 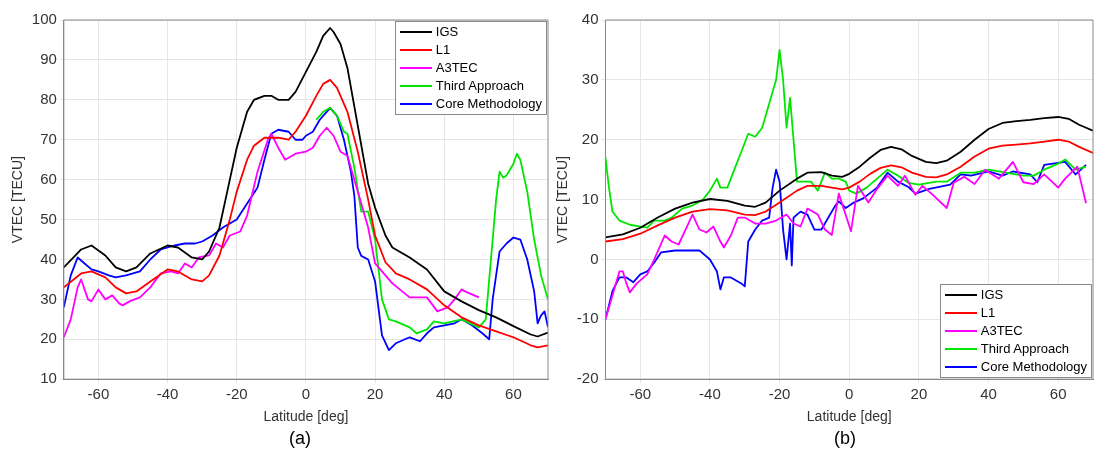 What do you see at coordinates (48, 59) in the screenshot?
I see `y-tick-label: 90` at bounding box center [48, 59].